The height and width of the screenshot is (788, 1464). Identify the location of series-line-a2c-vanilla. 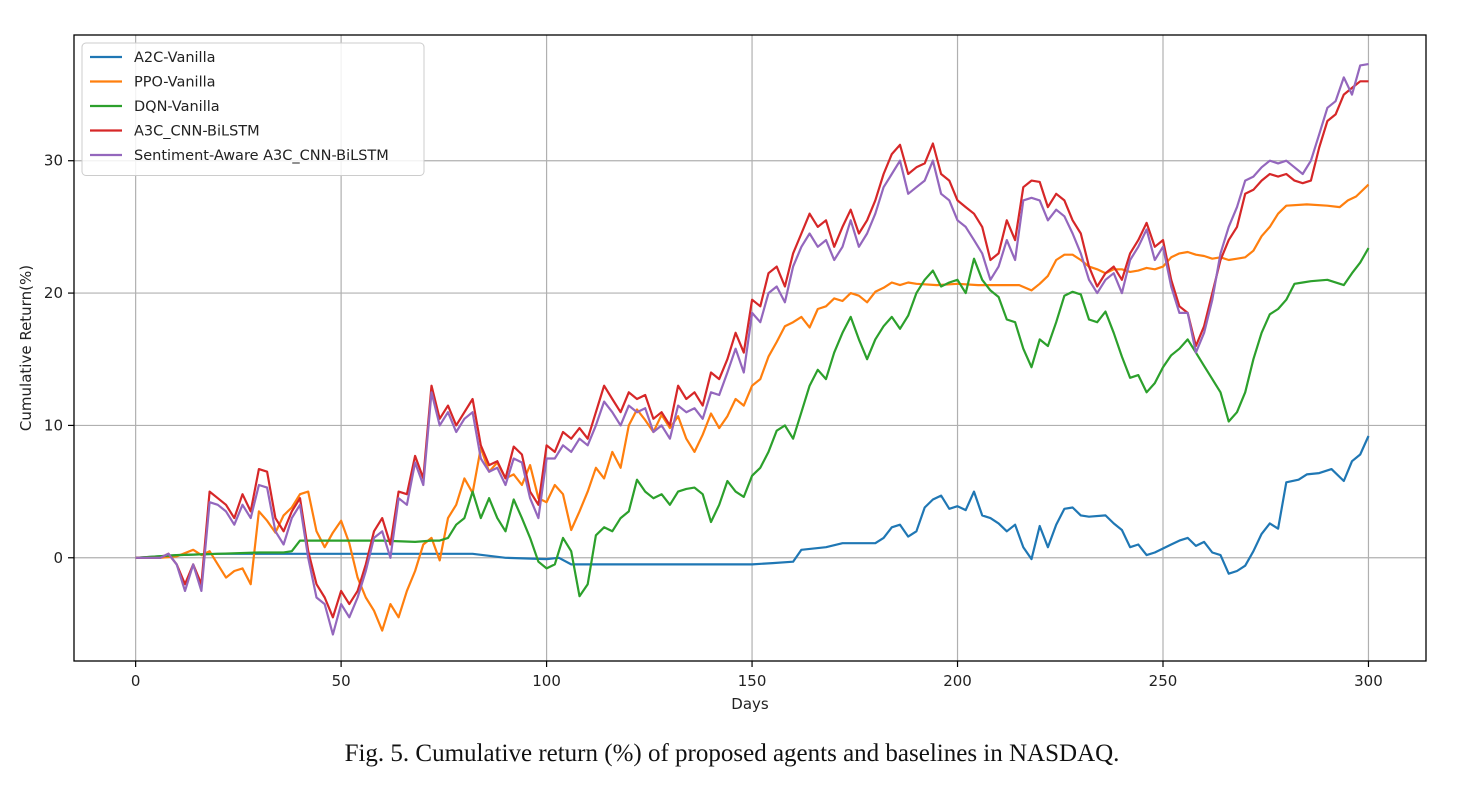
(752, 505).